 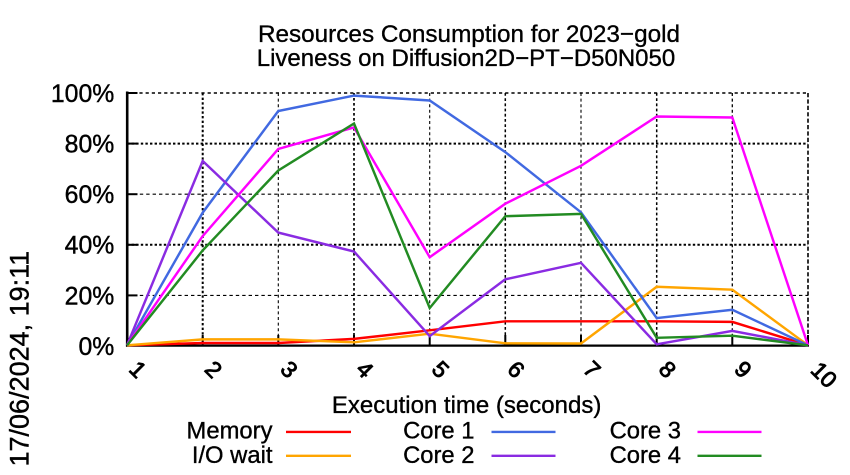 I want to click on svg-text:Liveness on Diffusion2D−PT−D50: Liveness on Diffusion2D−PT−D50N050, so click(x=466, y=58).